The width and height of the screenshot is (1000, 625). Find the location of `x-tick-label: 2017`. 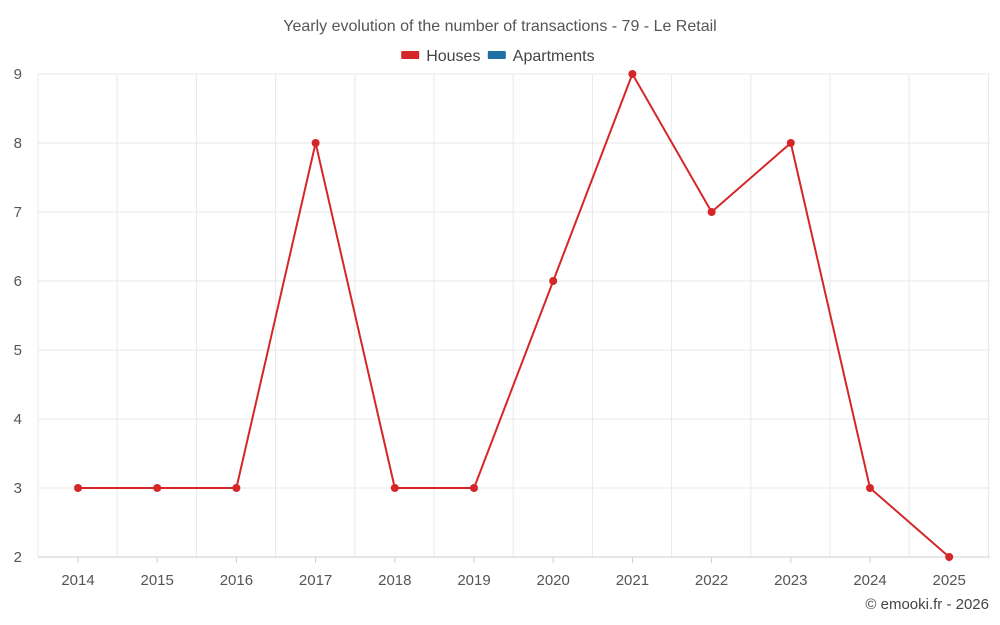

x-tick-label: 2017 is located at coordinates (315, 580).